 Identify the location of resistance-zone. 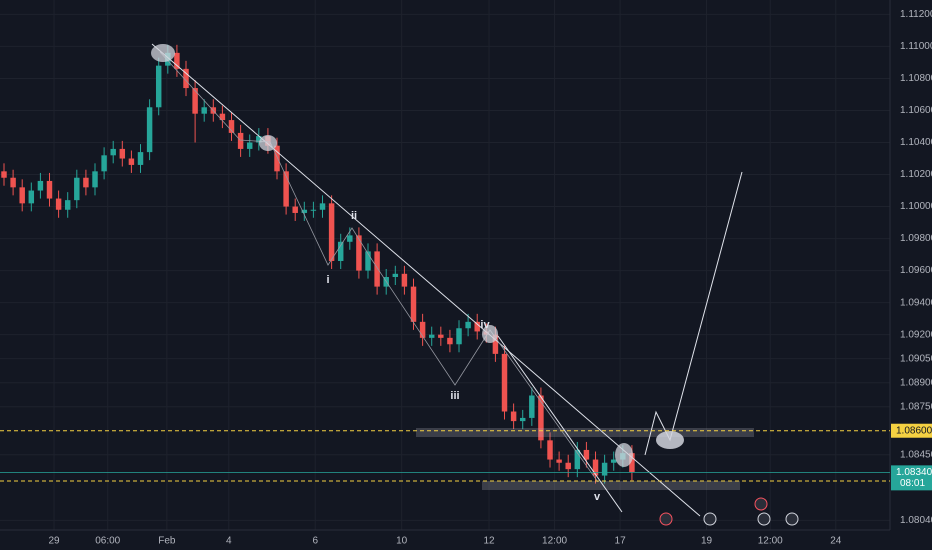
(585, 432).